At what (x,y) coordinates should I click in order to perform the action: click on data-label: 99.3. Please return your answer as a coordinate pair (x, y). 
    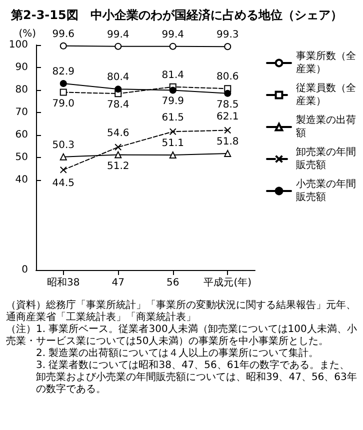
    Looking at the image, I should click on (227, 35).